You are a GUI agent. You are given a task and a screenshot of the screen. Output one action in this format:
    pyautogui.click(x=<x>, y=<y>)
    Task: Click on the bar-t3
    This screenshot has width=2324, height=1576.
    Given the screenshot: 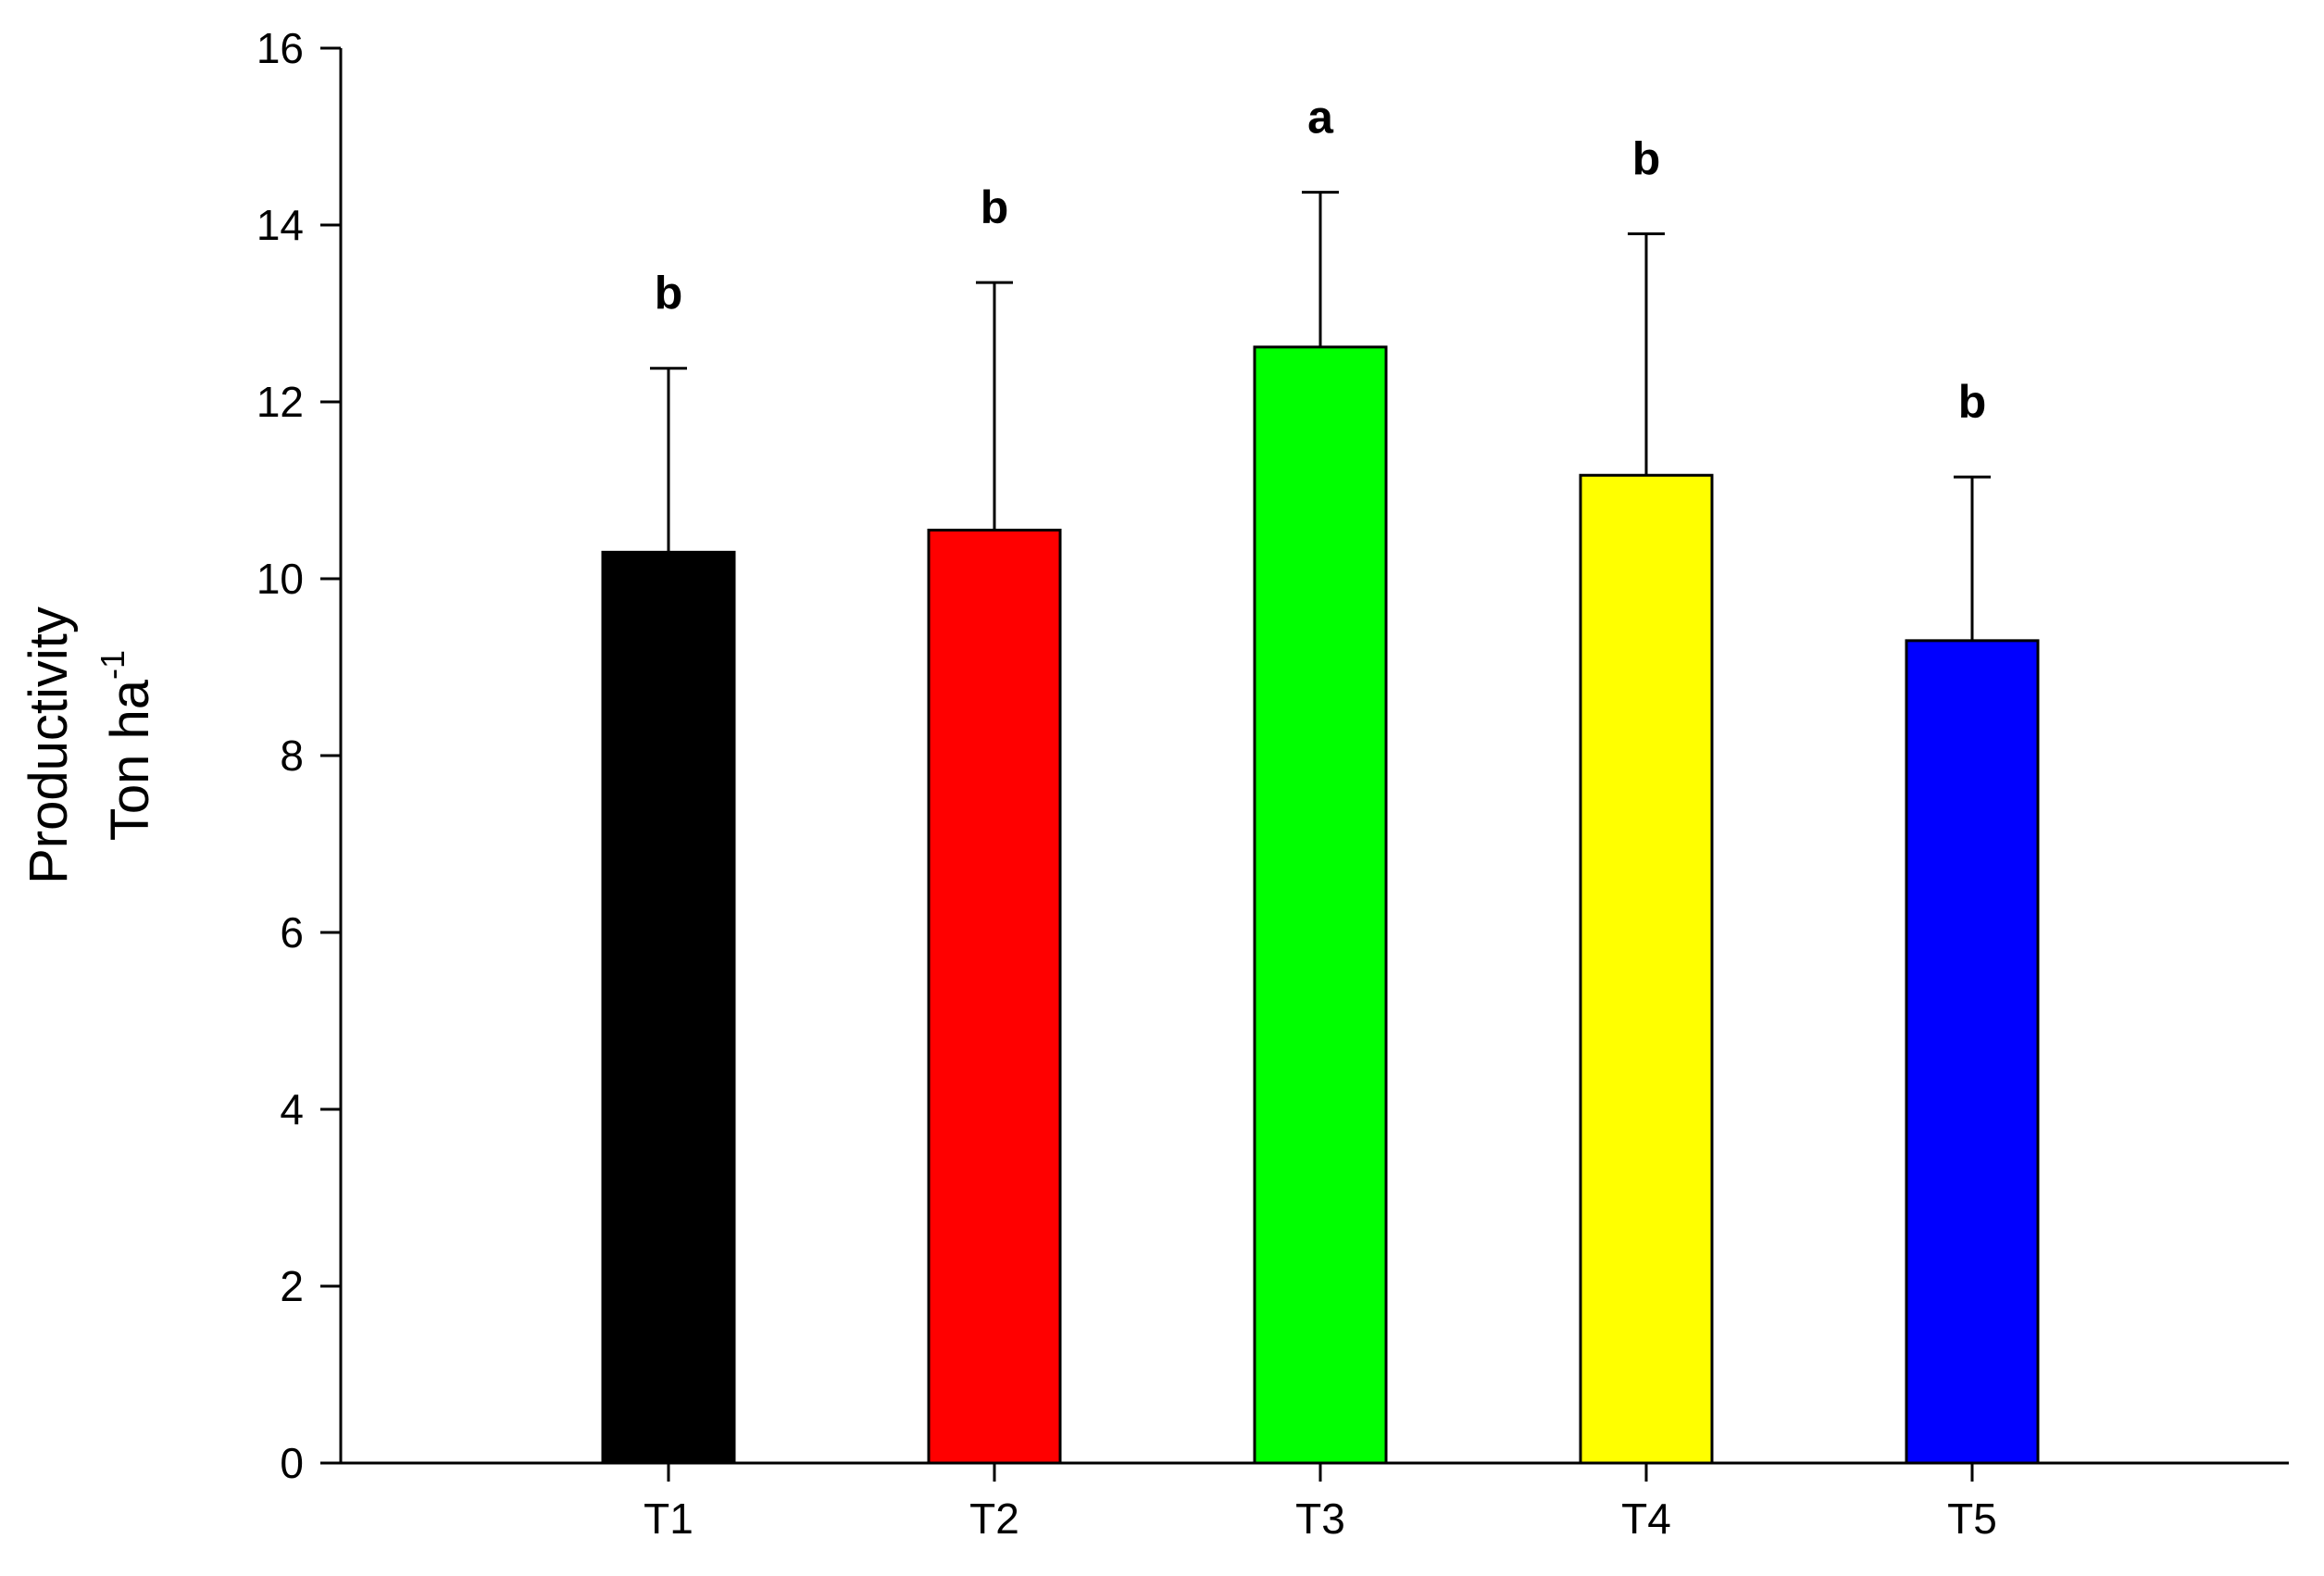 What is the action you would take?
    pyautogui.click(x=1320, y=905)
    